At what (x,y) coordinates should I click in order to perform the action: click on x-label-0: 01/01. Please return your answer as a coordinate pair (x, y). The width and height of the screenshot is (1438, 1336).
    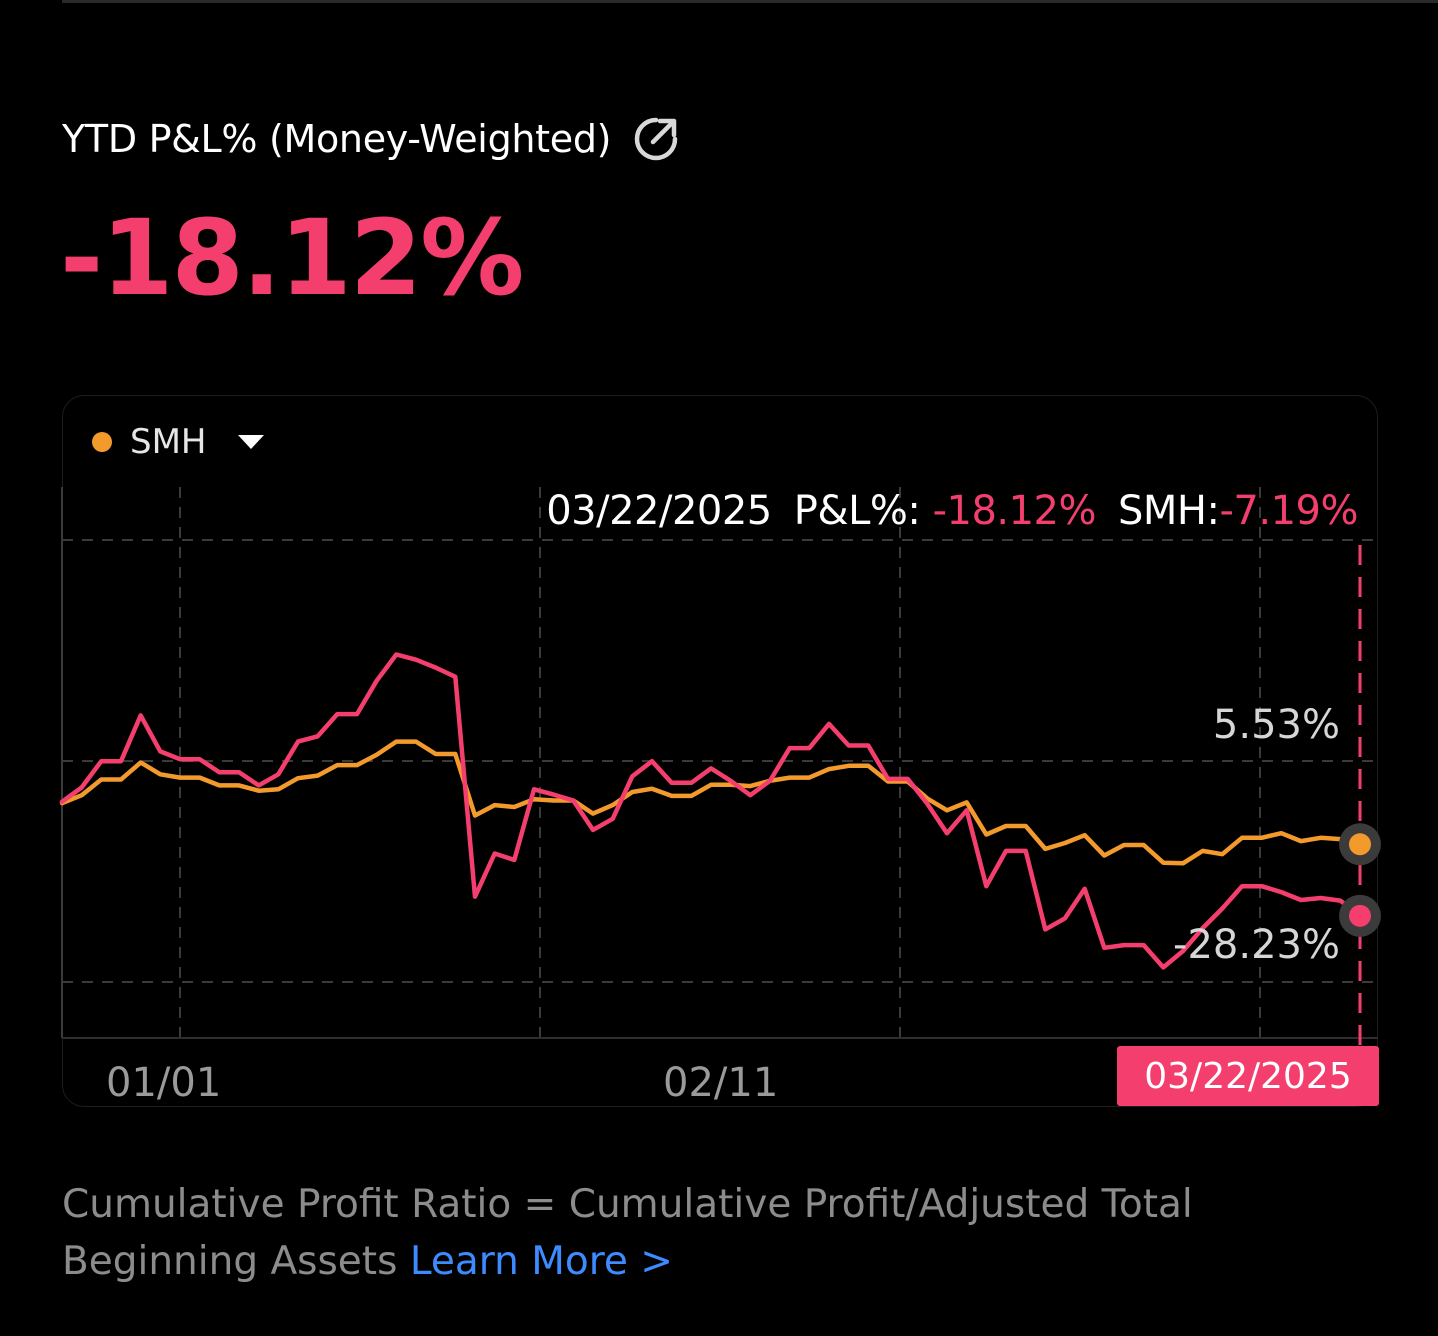
    Looking at the image, I should click on (164, 1083).